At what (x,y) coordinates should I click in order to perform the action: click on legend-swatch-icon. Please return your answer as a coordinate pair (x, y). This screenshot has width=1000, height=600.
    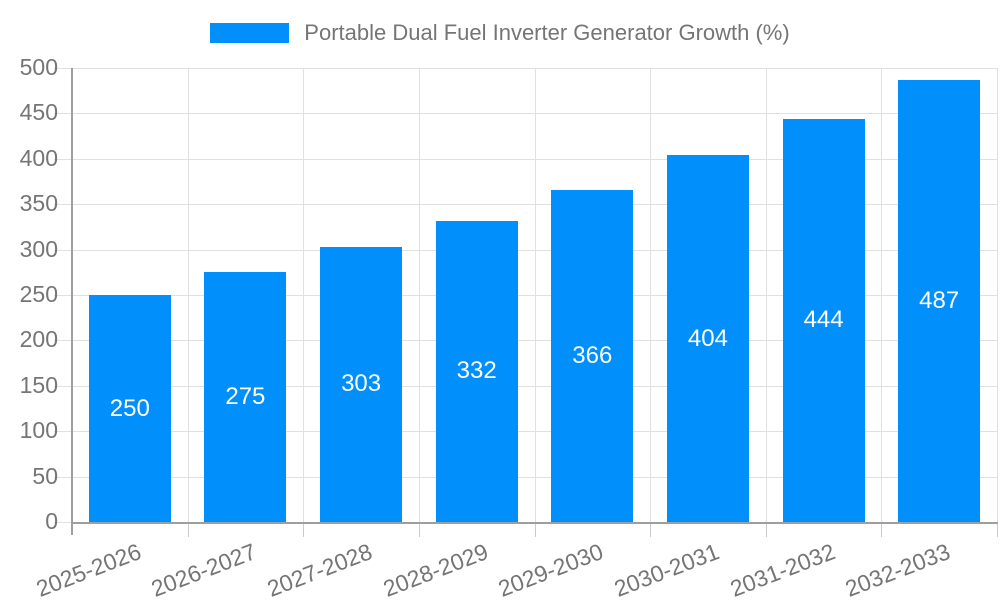
    Looking at the image, I should click on (250, 33).